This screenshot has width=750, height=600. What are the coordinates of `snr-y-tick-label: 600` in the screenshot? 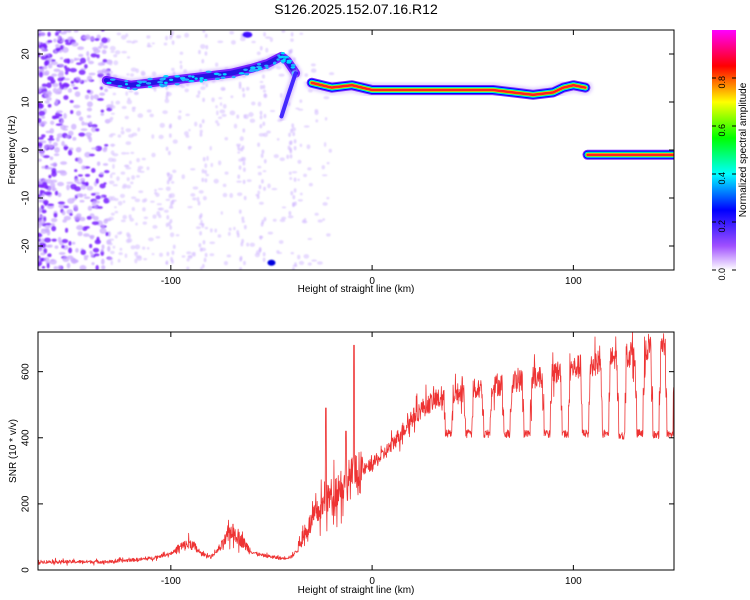 It's located at (26, 371).